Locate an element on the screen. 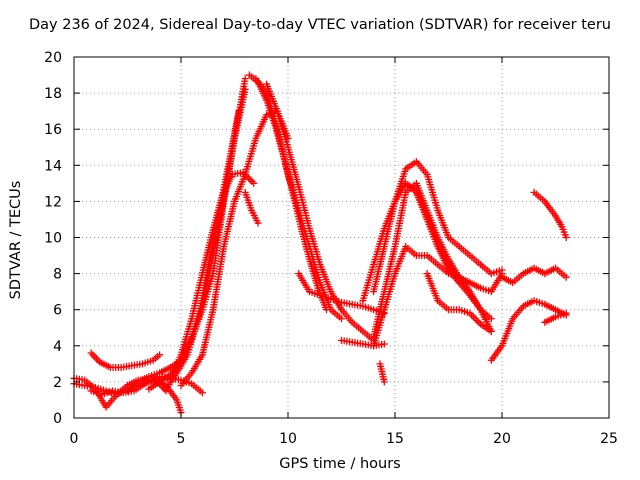  y-tick-label: 4 is located at coordinates (57, 347).